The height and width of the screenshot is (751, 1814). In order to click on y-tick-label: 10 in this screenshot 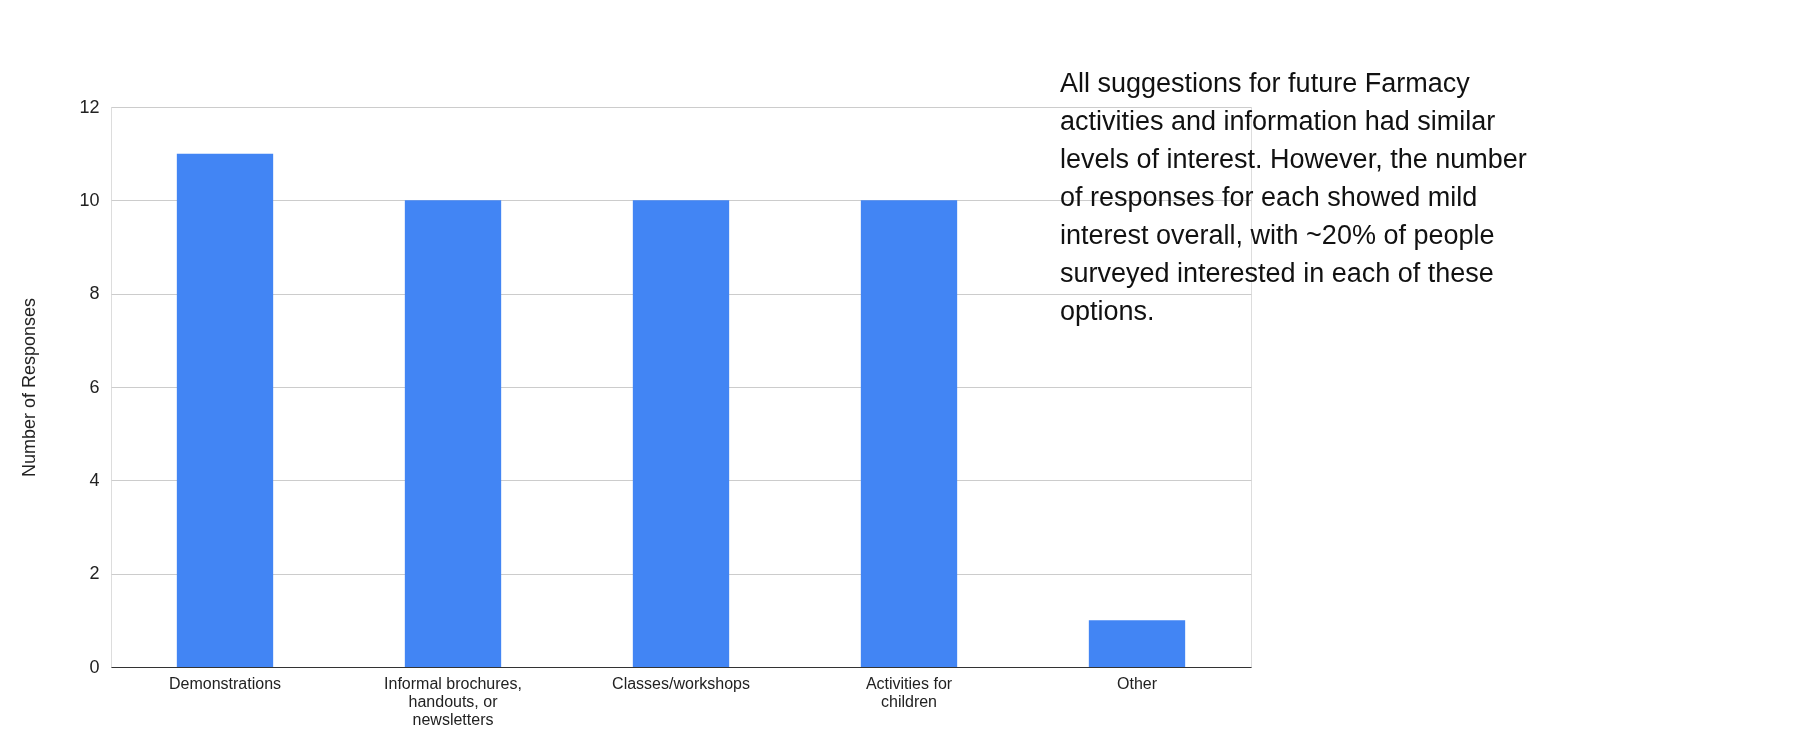, I will do `click(89, 199)`.